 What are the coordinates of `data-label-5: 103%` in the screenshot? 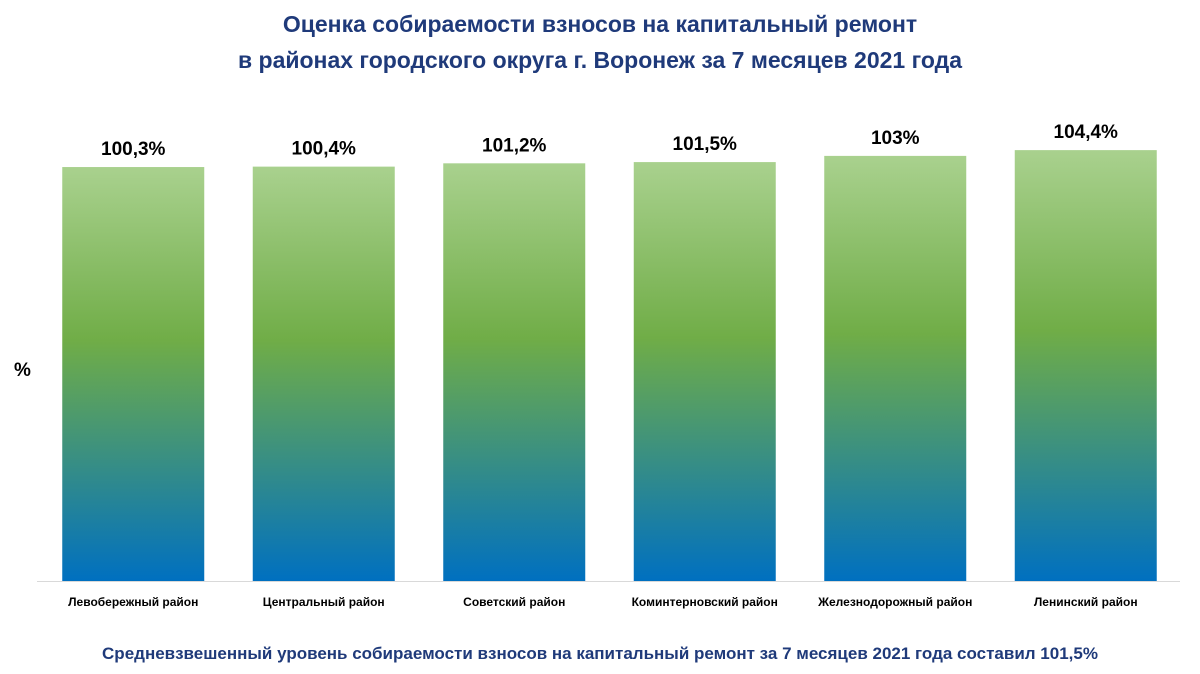 It's located at (895, 138).